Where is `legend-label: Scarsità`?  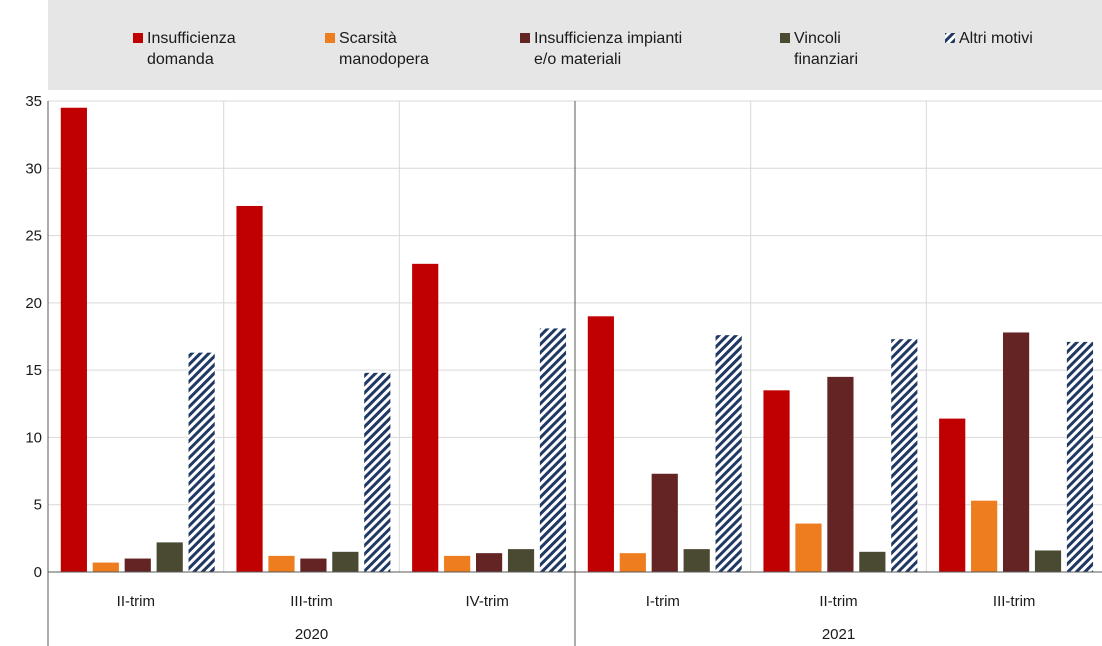 legend-label: Scarsità is located at coordinates (368, 38).